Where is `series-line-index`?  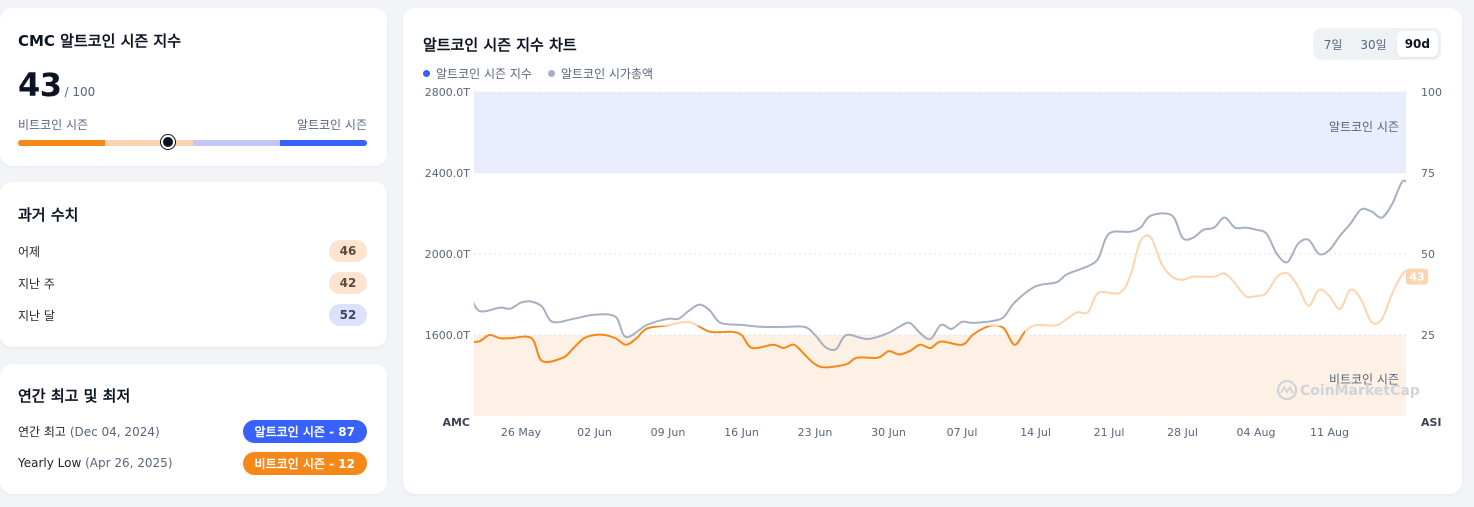 series-line-index is located at coordinates (749, 347).